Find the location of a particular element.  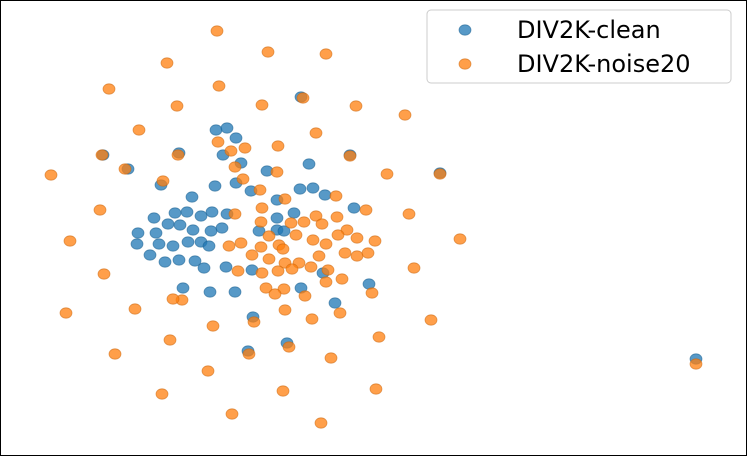

legend-label-div2k-noise20: DIV2K-noise20 is located at coordinates (604, 64).